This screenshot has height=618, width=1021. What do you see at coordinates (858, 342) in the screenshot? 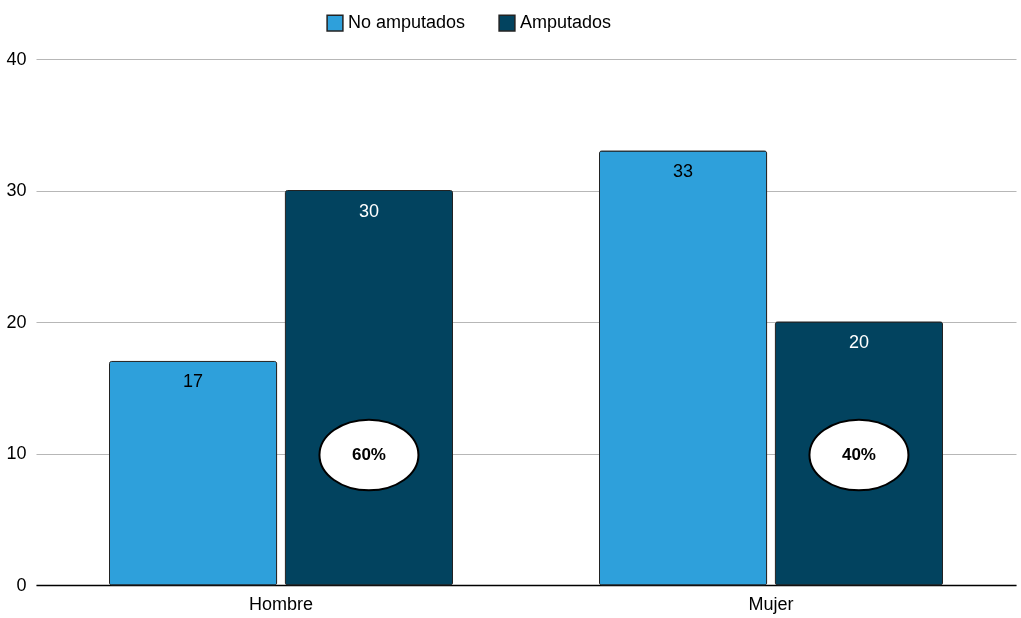
I see `data-label: 20` at bounding box center [858, 342].